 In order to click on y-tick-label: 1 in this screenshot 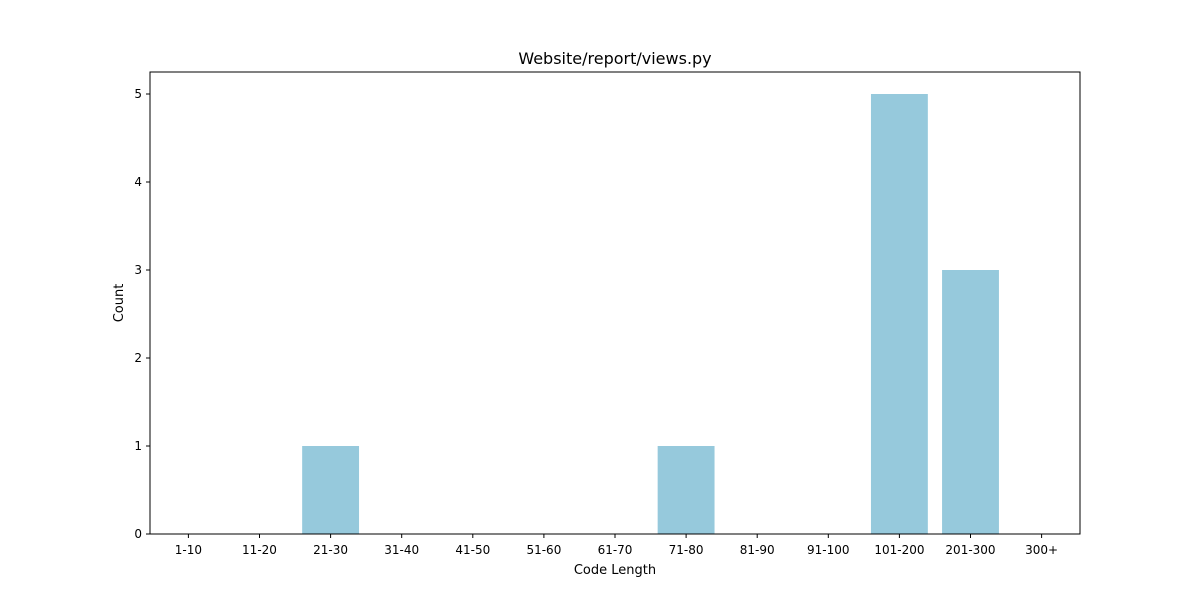, I will do `click(138, 446)`.